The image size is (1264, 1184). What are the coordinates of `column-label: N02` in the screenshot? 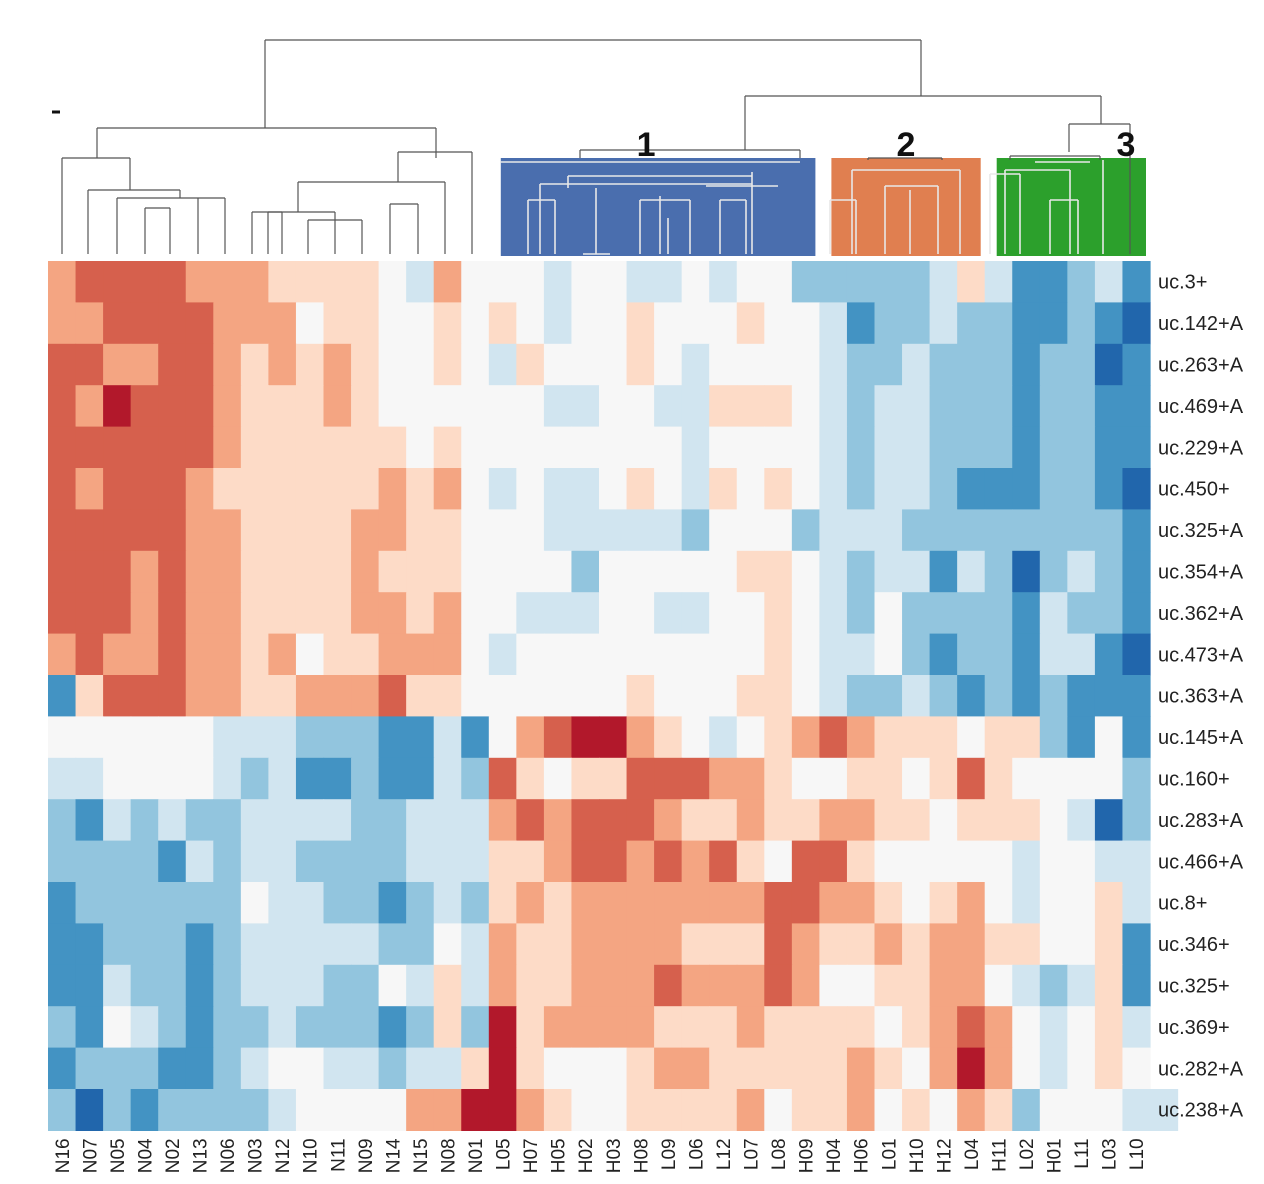 It's located at (173, 1155).